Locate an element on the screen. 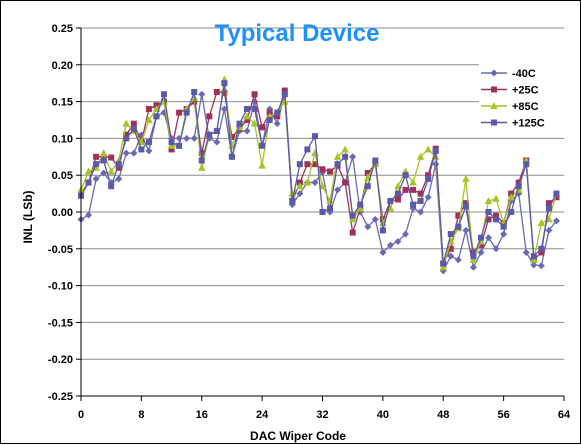  y-tick-label: -0.25 is located at coordinates (60, 397).